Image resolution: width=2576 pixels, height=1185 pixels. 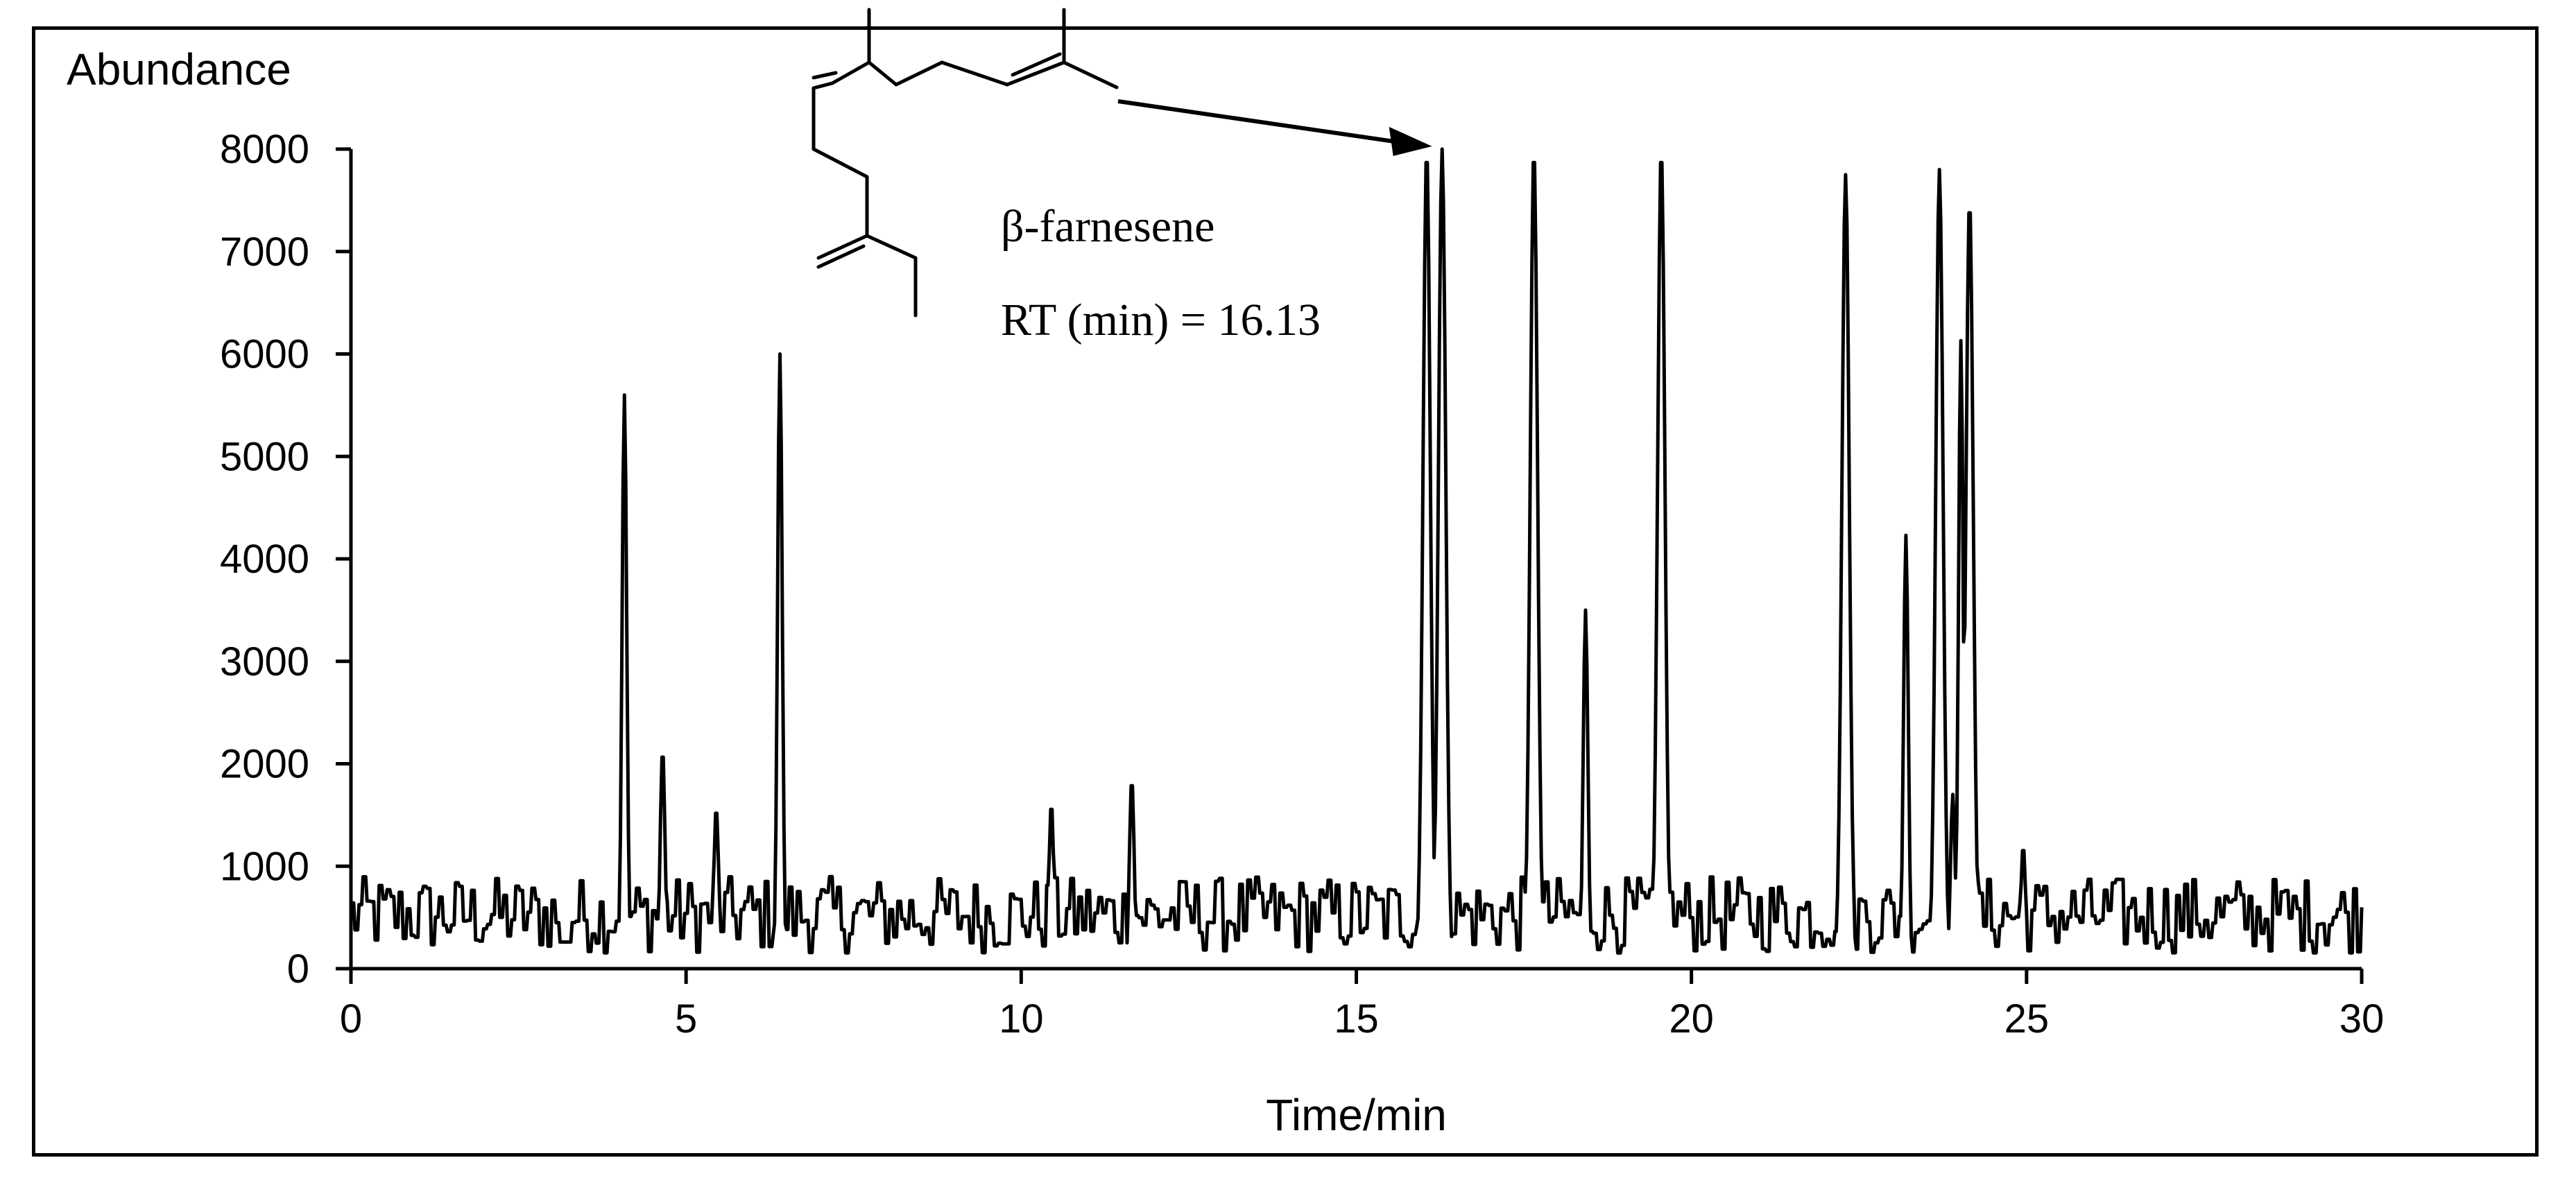 What do you see at coordinates (2027, 1019) in the screenshot?
I see `x-tick-label: 25` at bounding box center [2027, 1019].